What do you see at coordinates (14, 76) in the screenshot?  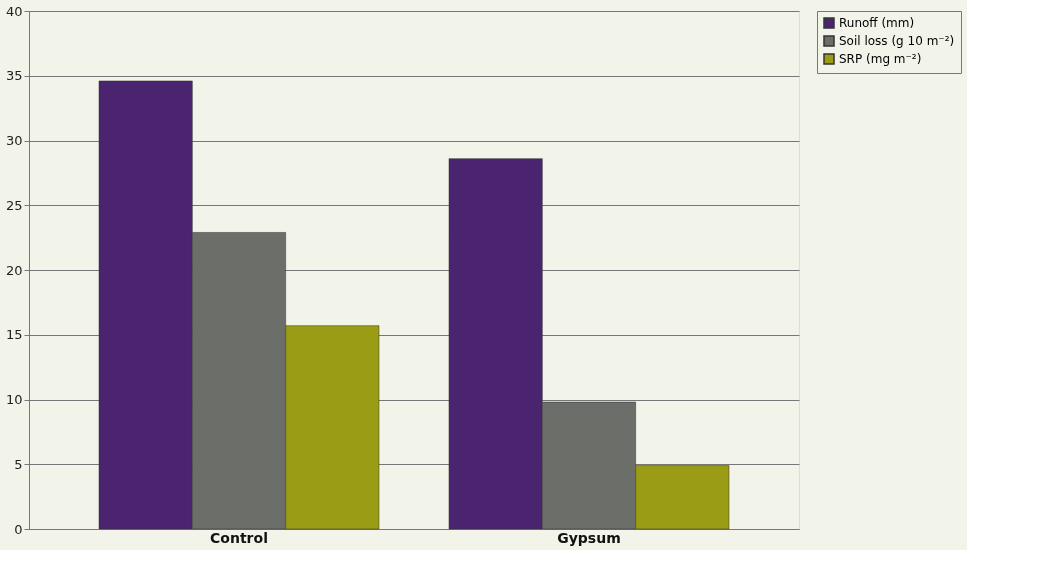 I see `y-tick-label: 35` at bounding box center [14, 76].